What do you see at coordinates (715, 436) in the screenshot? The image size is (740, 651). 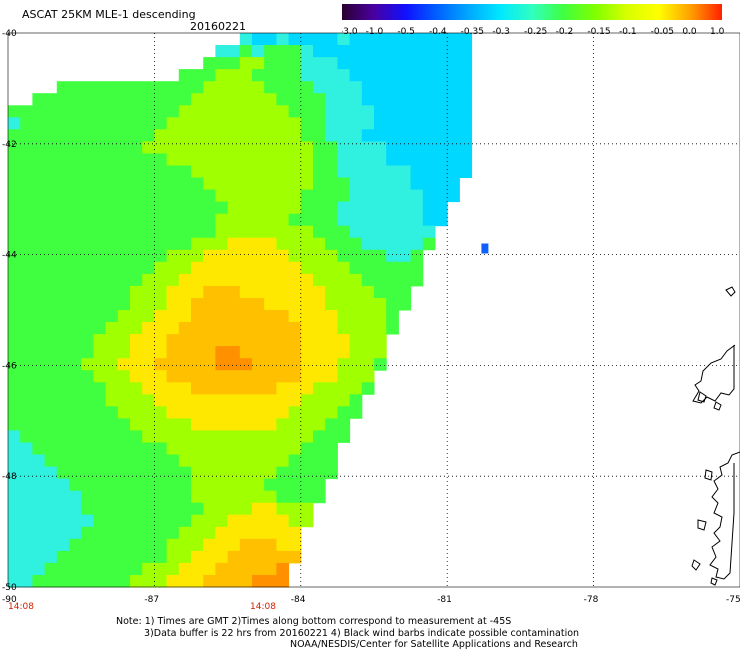 I see `coastline` at bounding box center [715, 436].